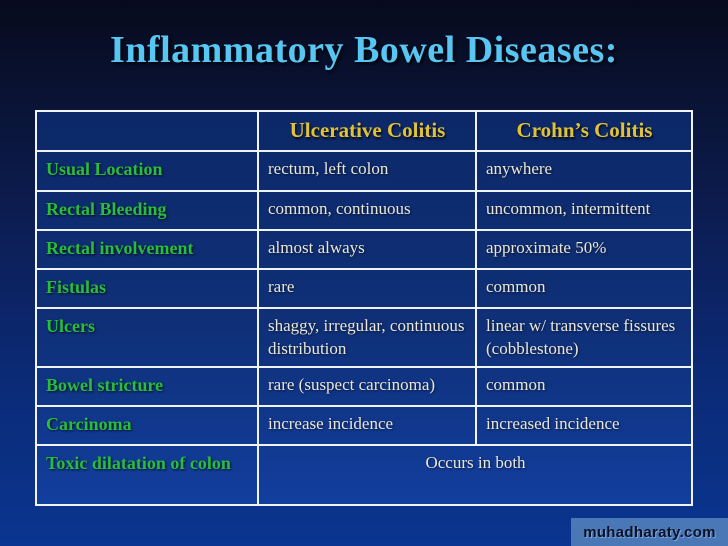 This screenshot has height=546, width=728. Describe the element at coordinates (367, 249) in the screenshot. I see `value-cell: almost always` at that location.